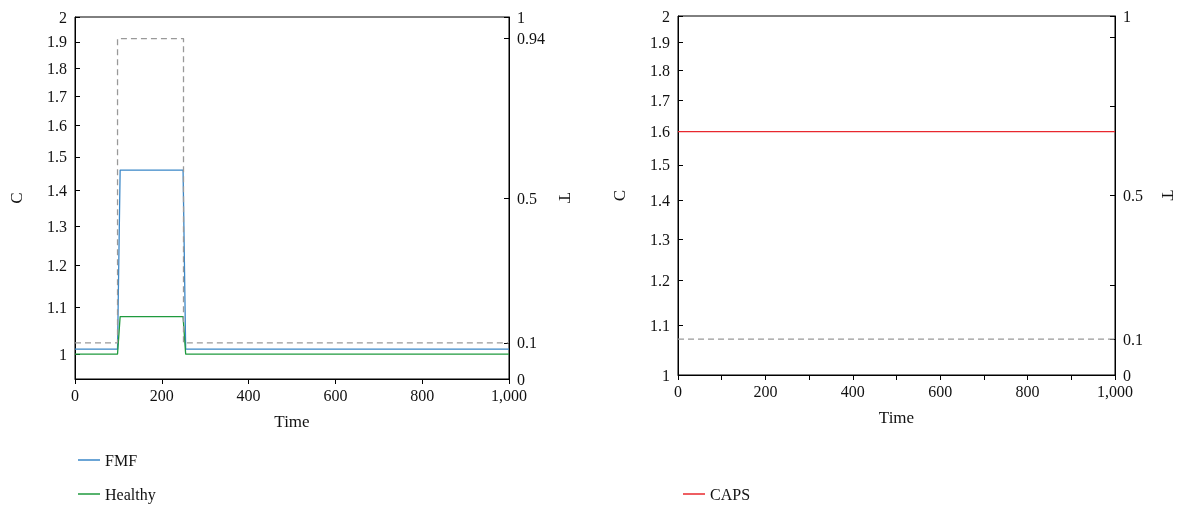 The image size is (1184, 515). What do you see at coordinates (531, 39) in the screenshot?
I see `y2-tick-label: 0.94` at bounding box center [531, 39].